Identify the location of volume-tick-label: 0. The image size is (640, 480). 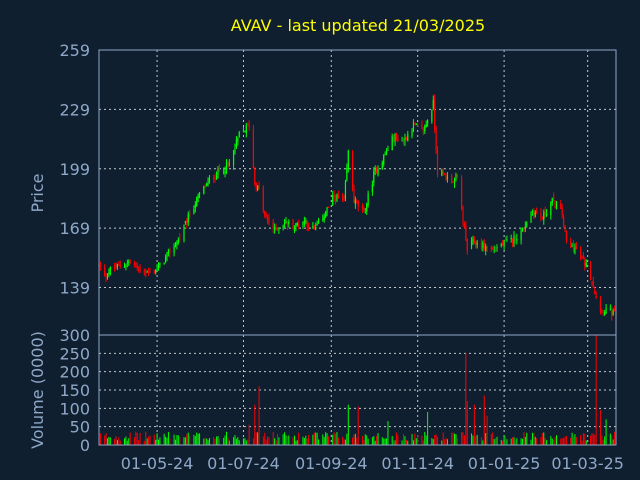
(85, 445).